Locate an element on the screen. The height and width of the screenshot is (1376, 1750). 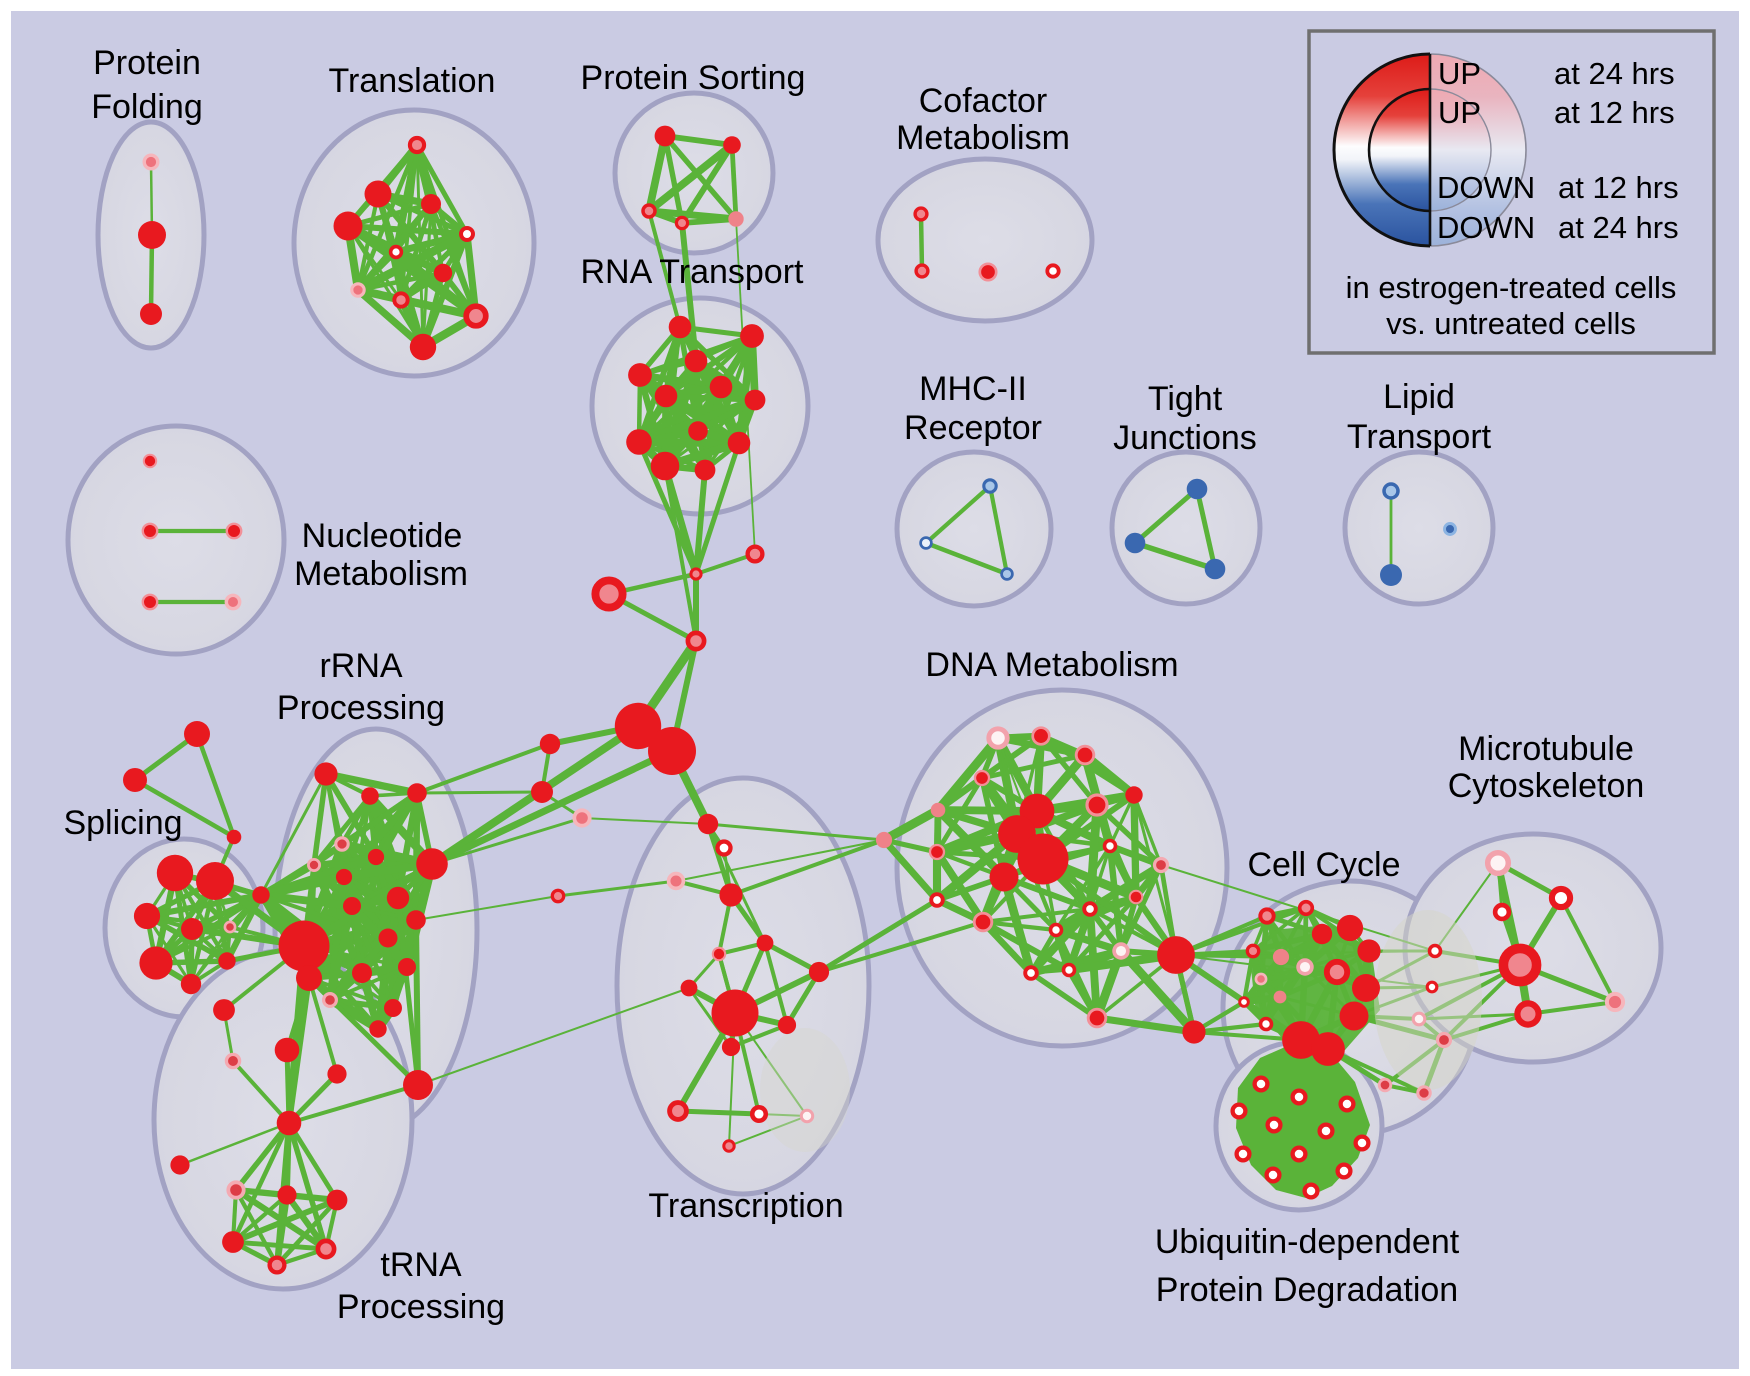
svg-text: Cell Cycle is located at coordinates (1323, 865).